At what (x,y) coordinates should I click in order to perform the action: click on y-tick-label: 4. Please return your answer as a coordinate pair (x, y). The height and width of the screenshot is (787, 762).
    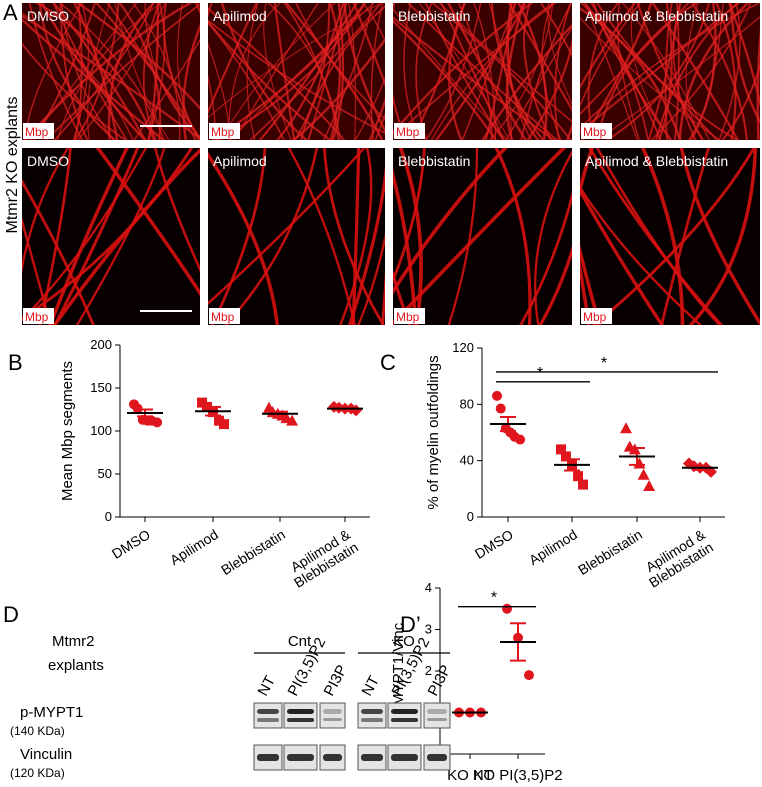
    Looking at the image, I should click on (428, 587).